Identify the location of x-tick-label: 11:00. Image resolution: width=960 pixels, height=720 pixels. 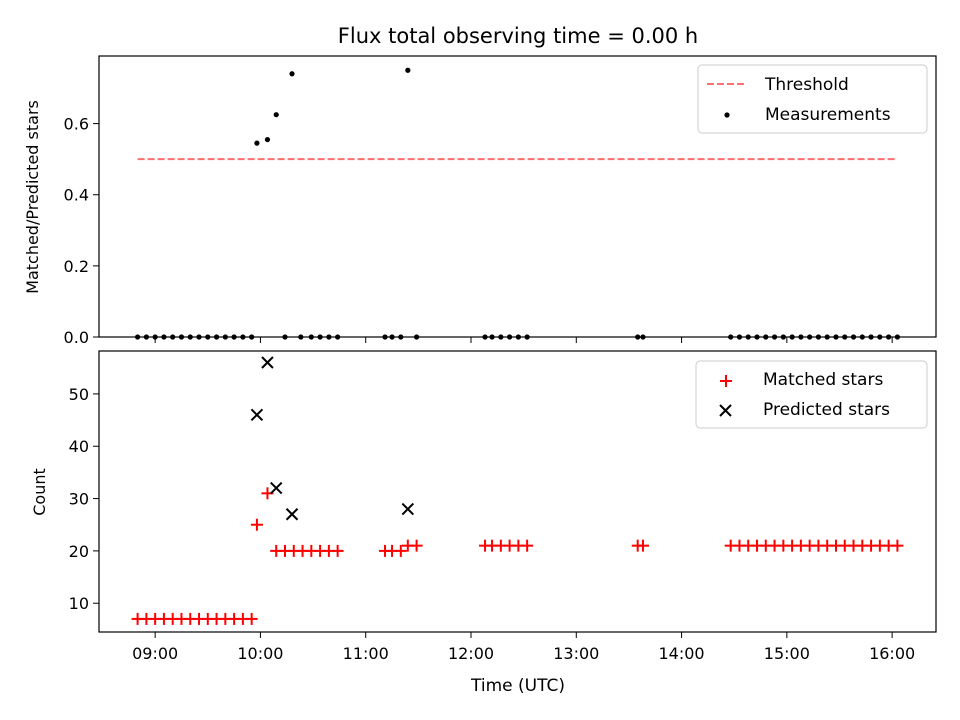
(366, 653).